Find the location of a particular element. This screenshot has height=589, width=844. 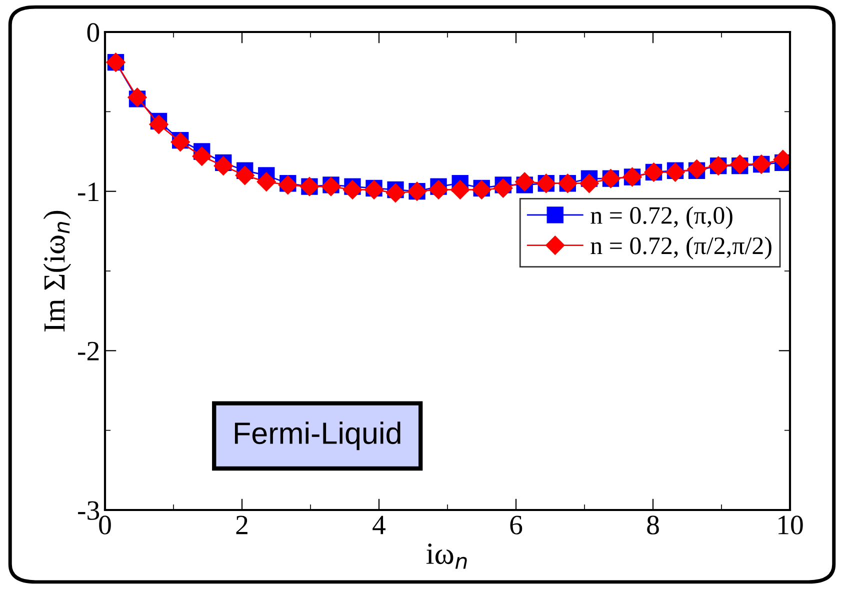

y-tick-label: -1 is located at coordinates (88, 191).